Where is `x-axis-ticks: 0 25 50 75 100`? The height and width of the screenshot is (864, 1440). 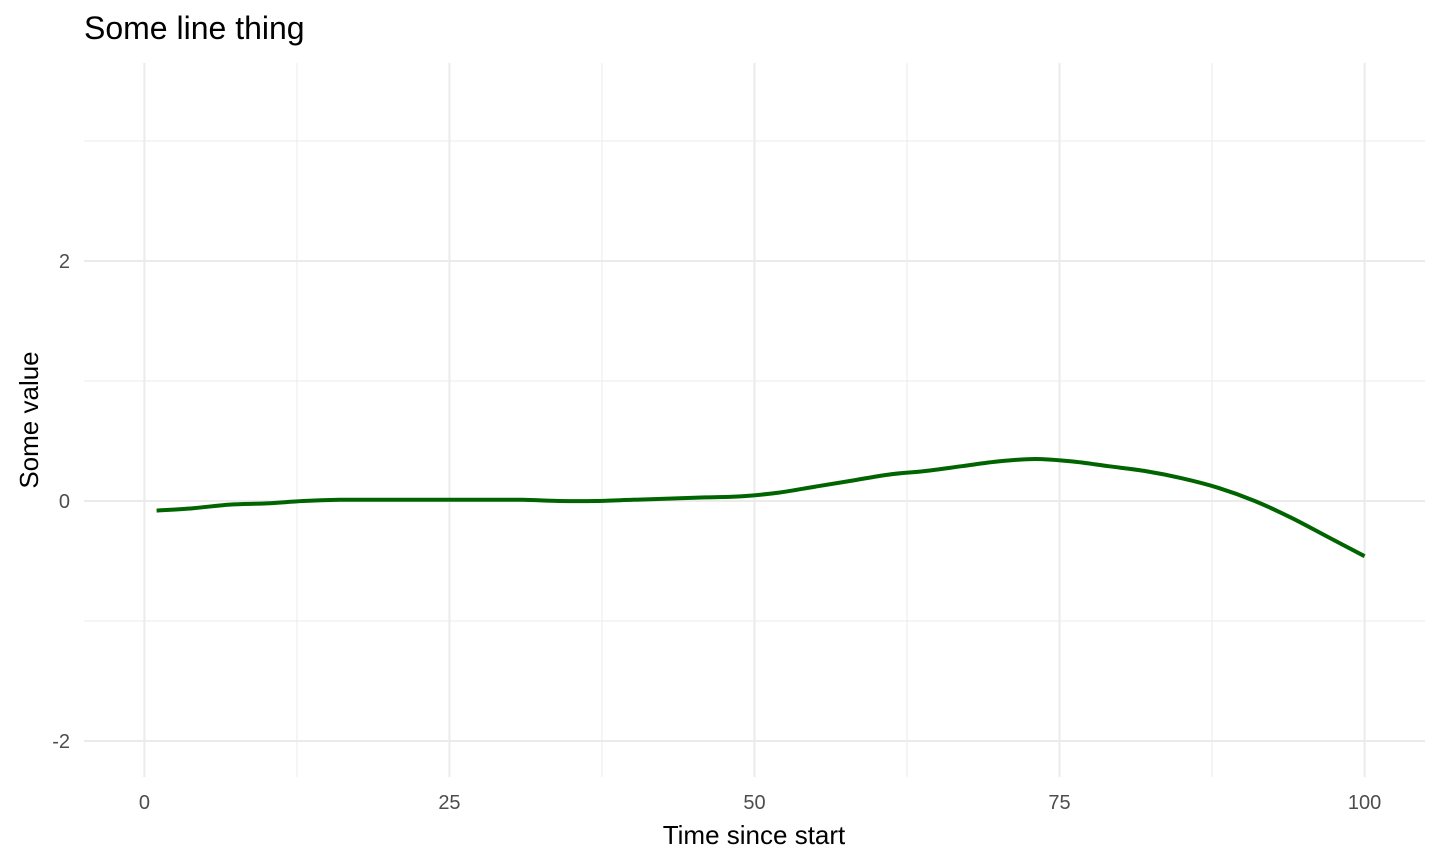
x-axis-ticks: 0 25 50 75 100 is located at coordinates (760, 803).